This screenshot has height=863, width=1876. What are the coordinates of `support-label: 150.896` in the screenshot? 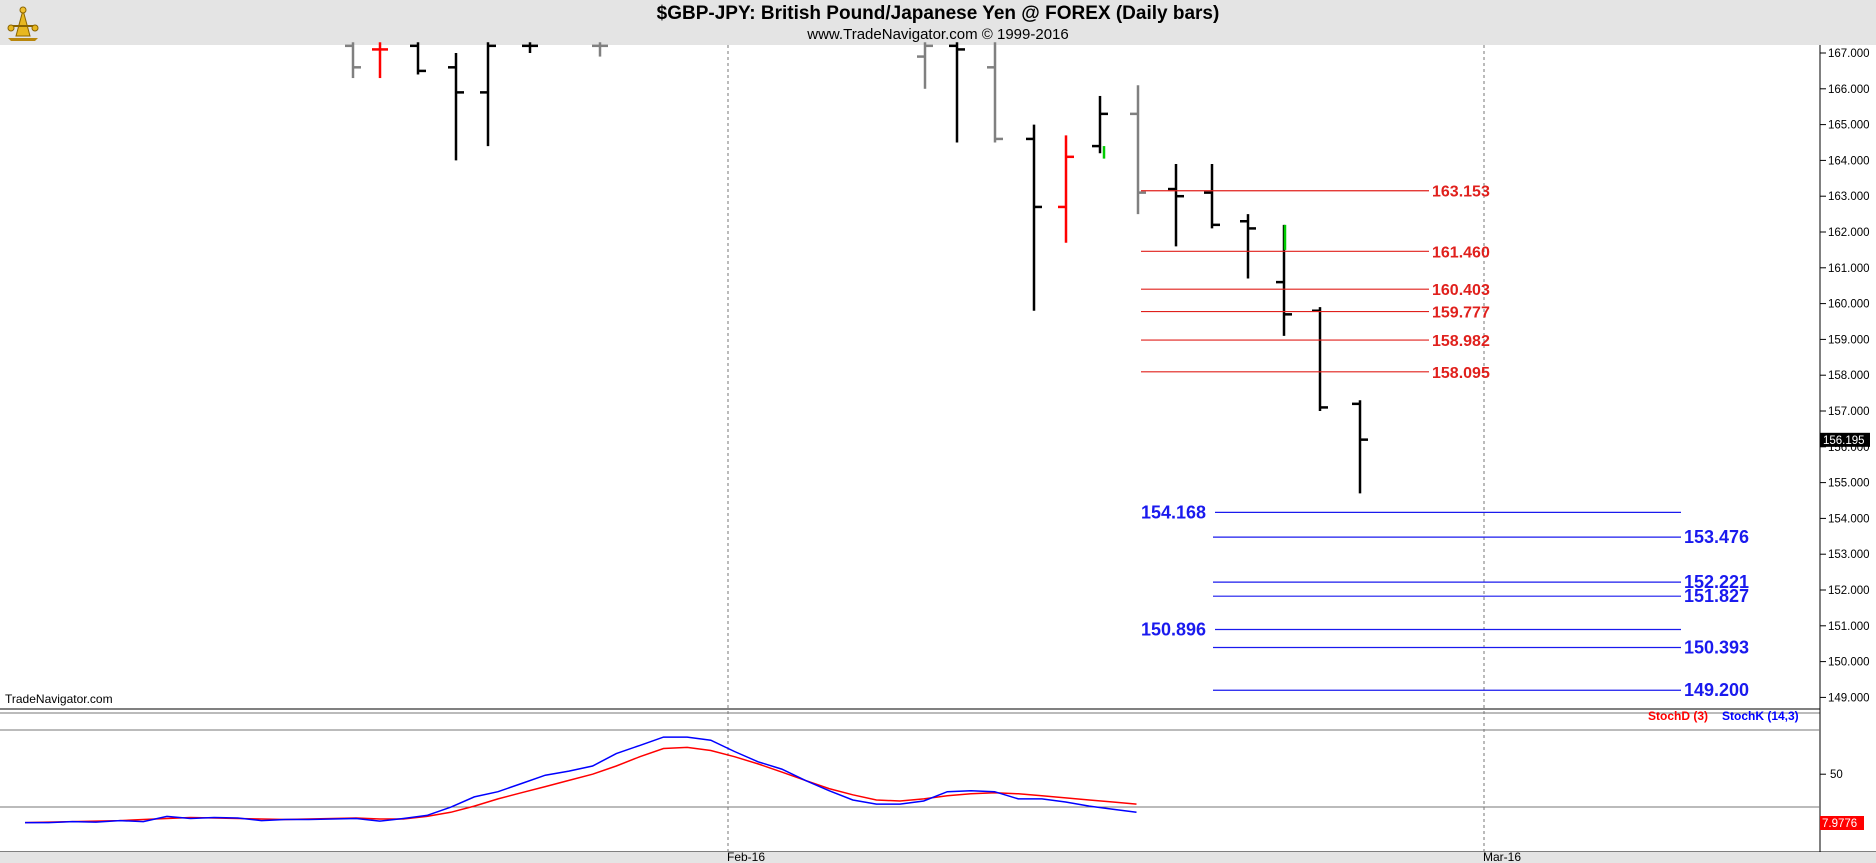 It's located at (1173, 630).